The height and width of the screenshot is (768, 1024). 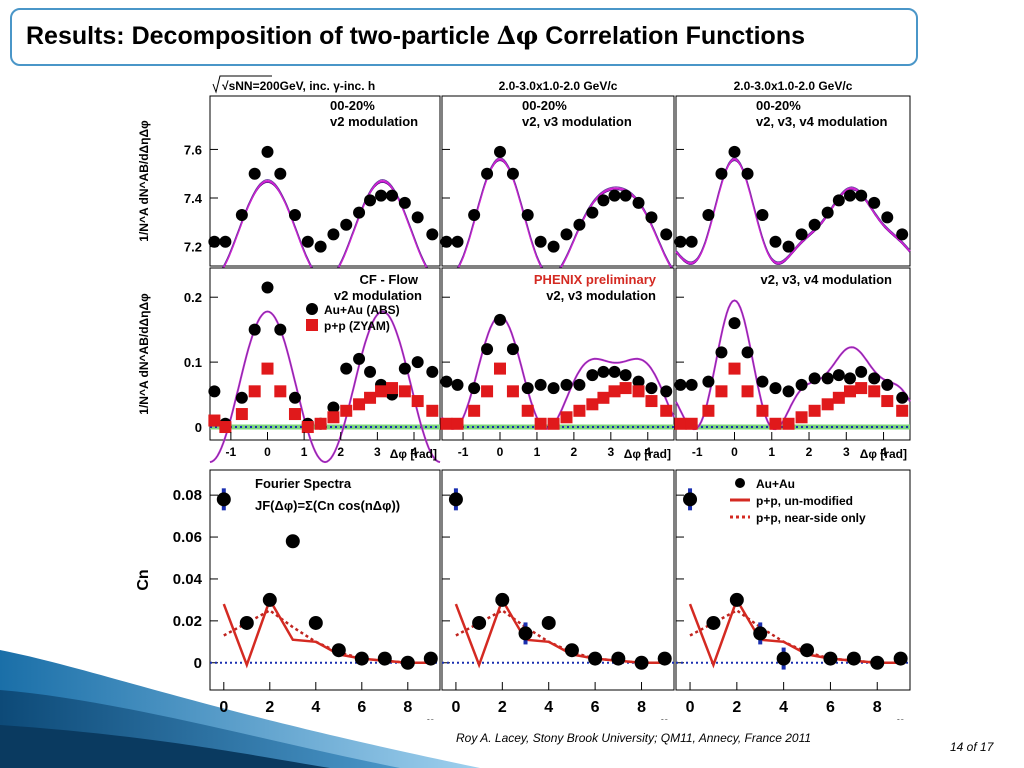 I want to click on y-tick-label: 0.04, so click(x=188, y=579).